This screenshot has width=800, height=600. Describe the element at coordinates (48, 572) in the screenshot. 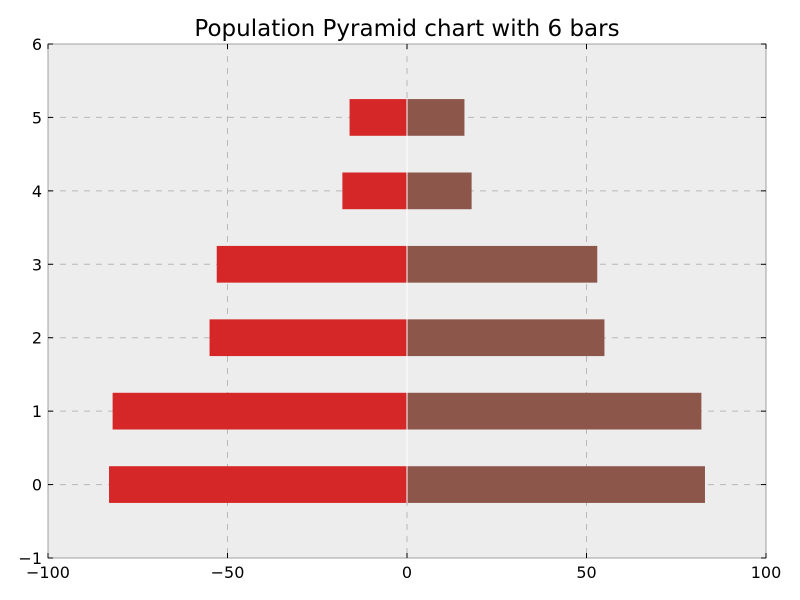

I see `x-tick-label: −100` at that location.